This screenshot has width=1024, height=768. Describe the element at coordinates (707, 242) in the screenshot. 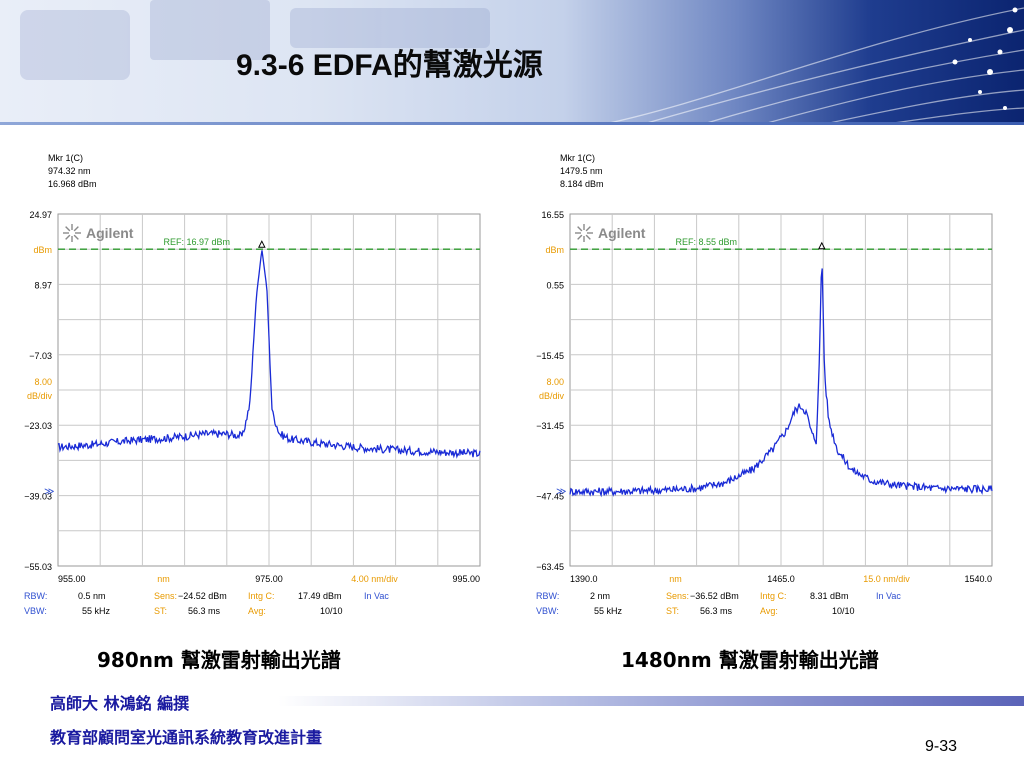

I see `reference-label: REF: 8.55 dBm` at that location.